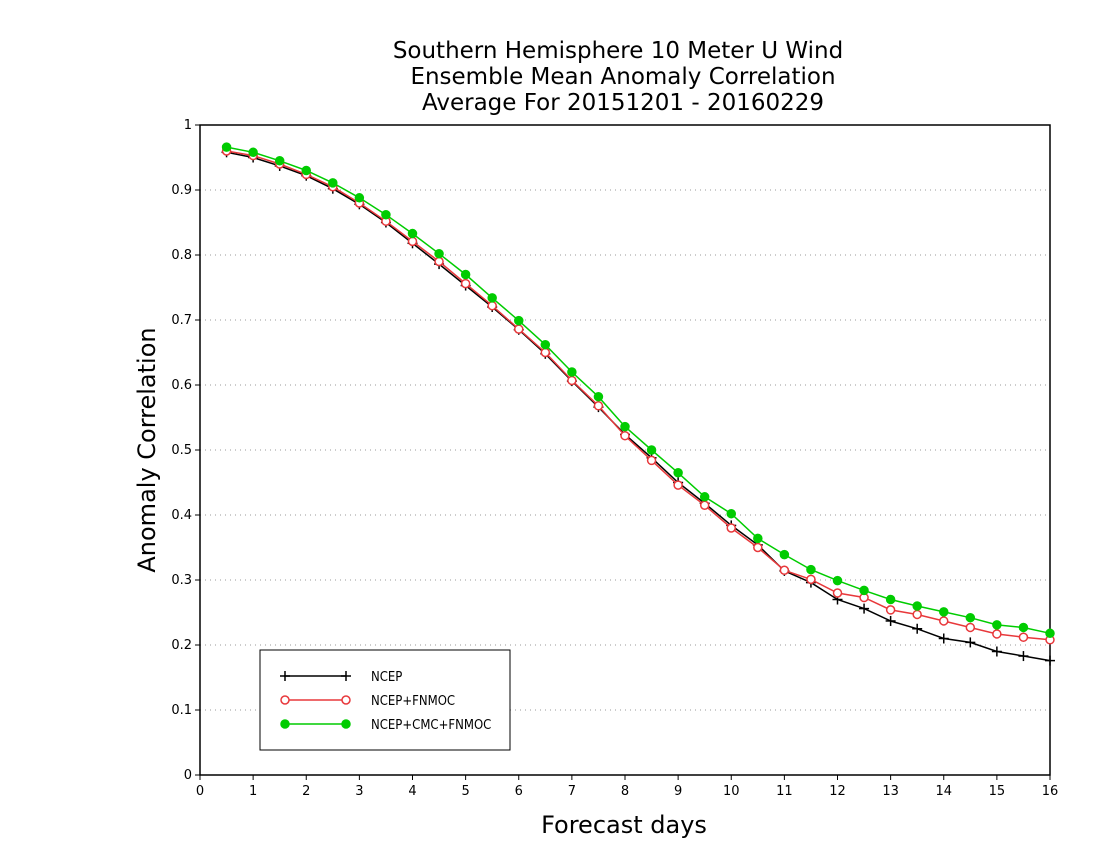 This screenshot has height=850, width=1100. Describe the element at coordinates (181, 320) in the screenshot. I see `y-tick-label: 0.7` at that location.